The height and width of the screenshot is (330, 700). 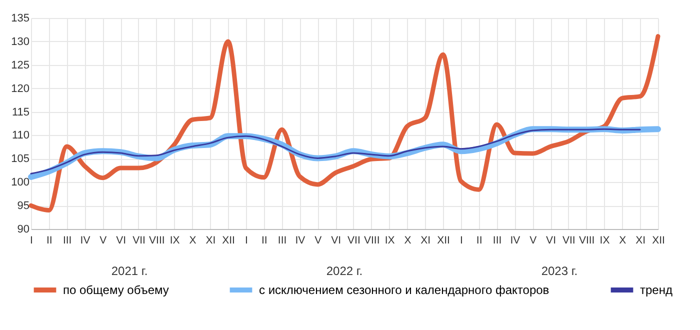 I want to click on y-tick-label: 95, so click(x=23, y=206).